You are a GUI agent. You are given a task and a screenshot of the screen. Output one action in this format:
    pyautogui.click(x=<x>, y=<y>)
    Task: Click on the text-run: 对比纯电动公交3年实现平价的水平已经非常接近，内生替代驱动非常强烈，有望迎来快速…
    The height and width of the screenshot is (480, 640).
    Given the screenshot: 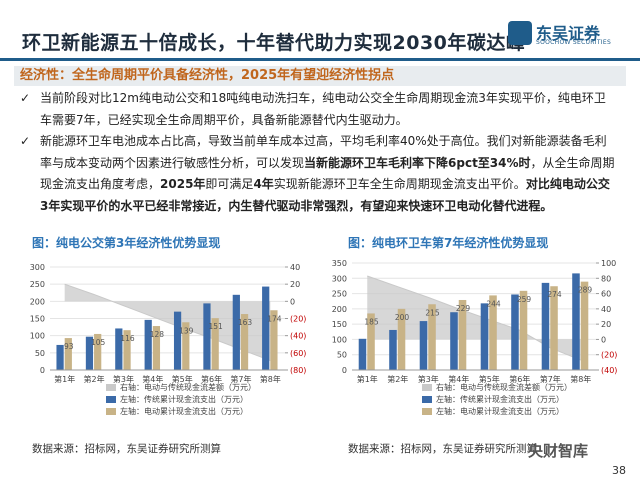 What is the action you would take?
    pyautogui.click(x=325, y=195)
    